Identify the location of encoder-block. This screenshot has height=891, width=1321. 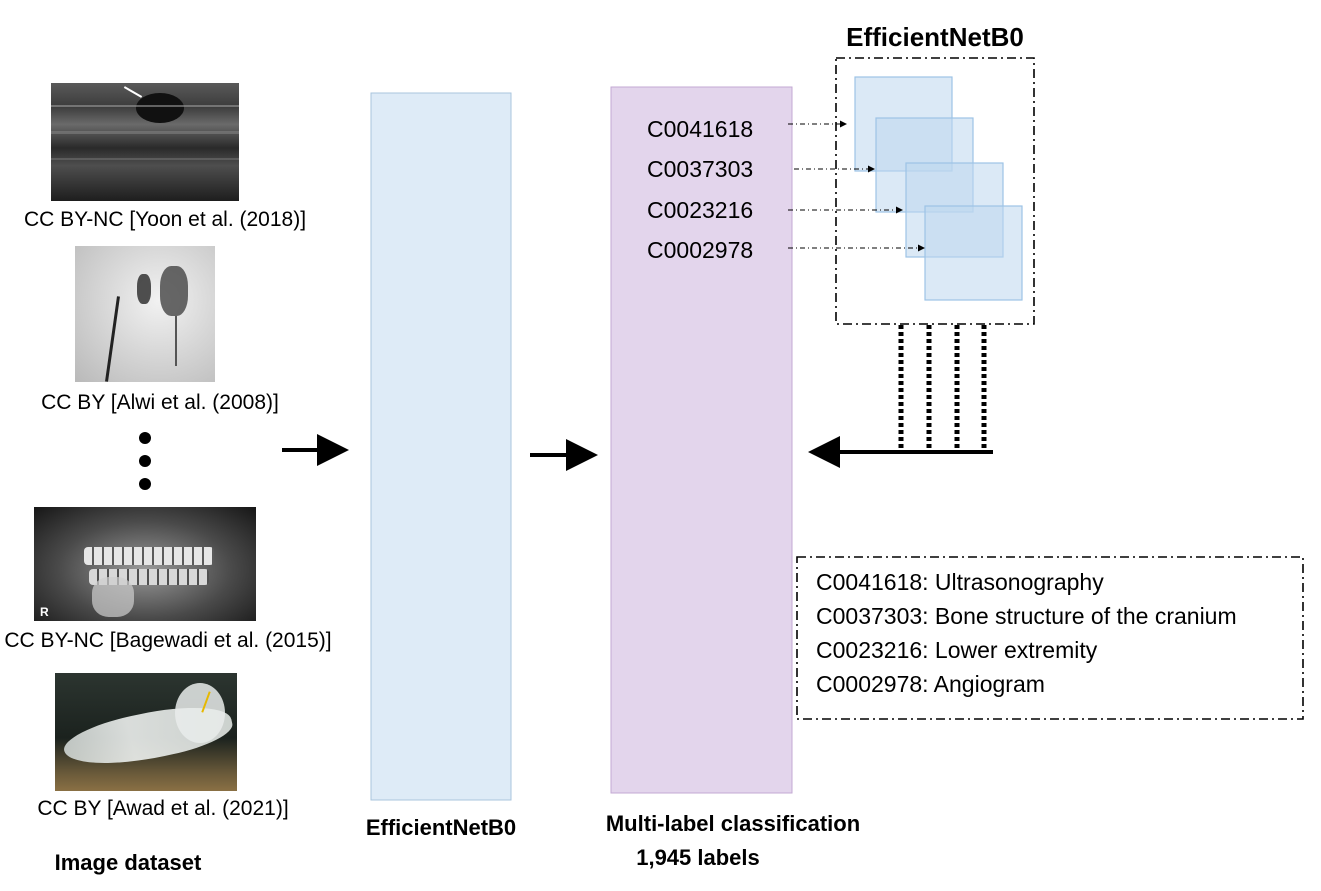
(441, 446).